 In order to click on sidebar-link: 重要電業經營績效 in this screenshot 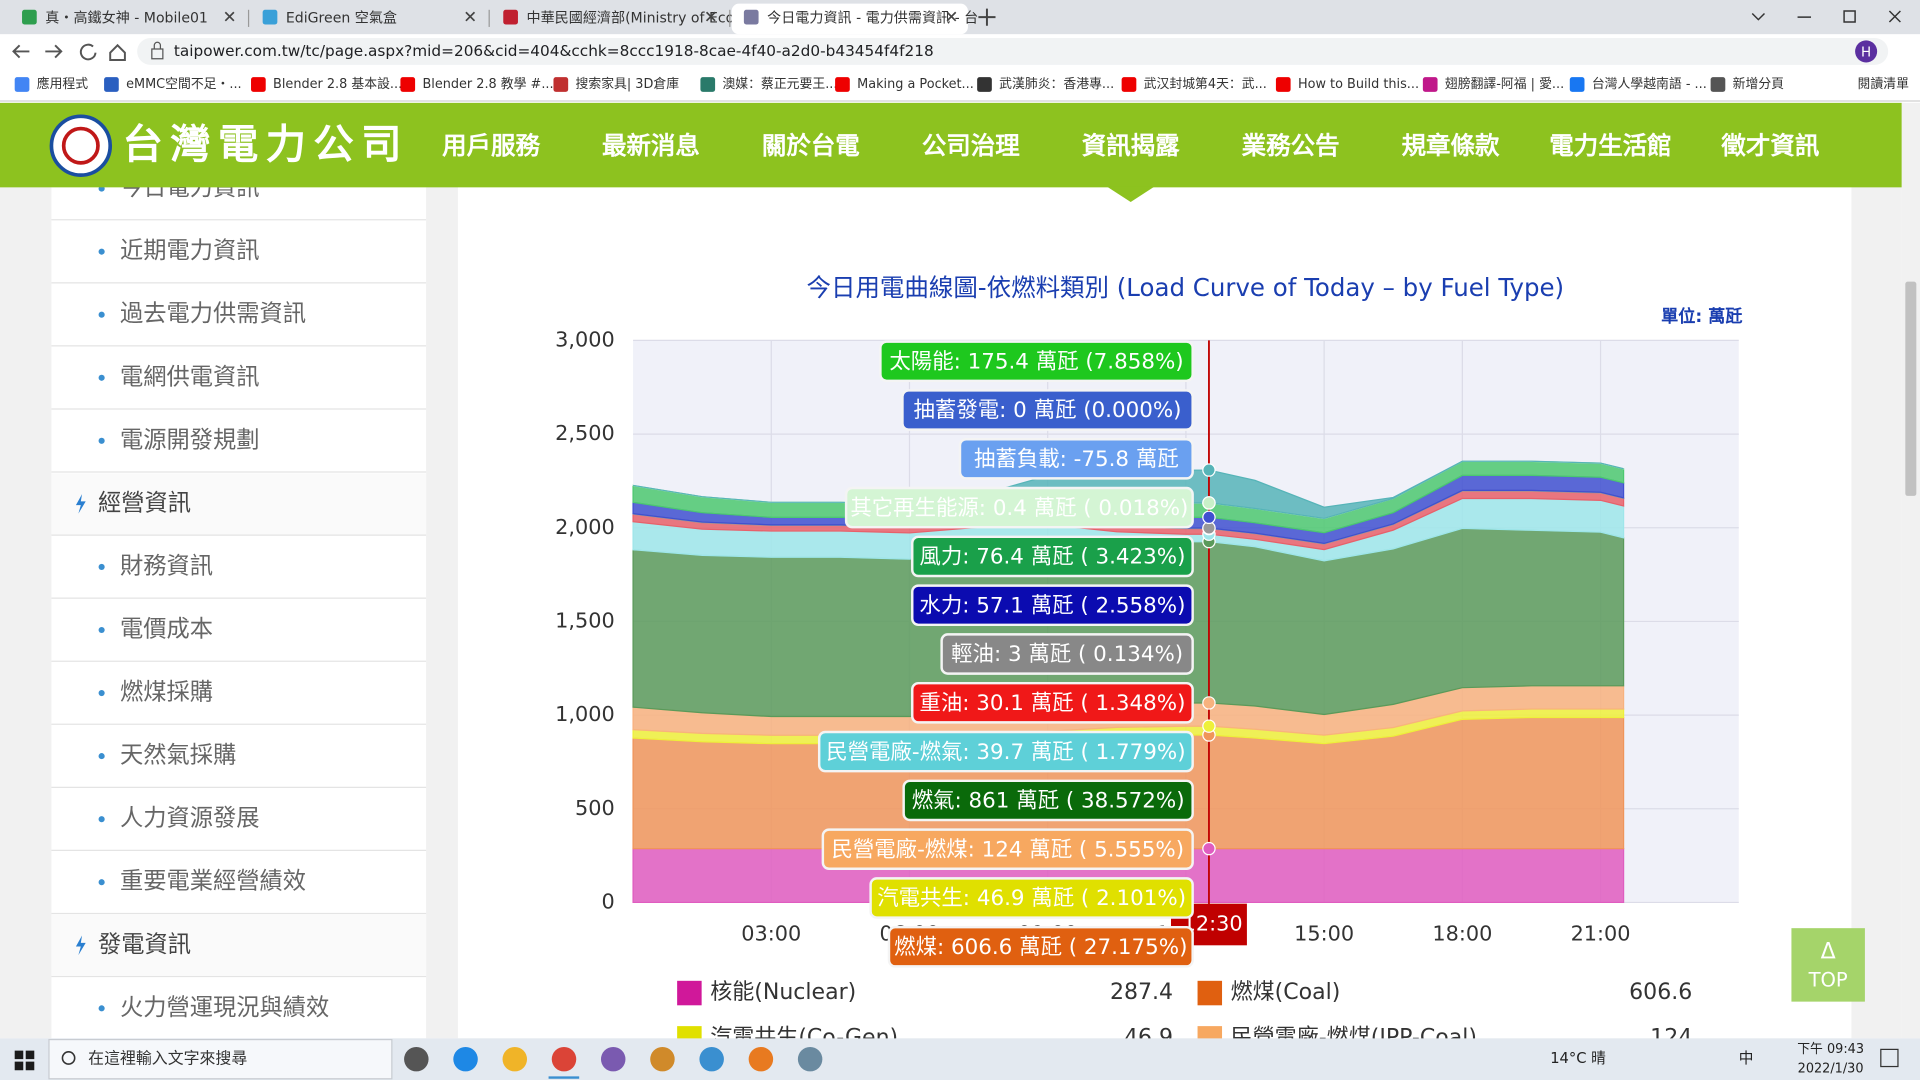, I will do `click(213, 881)`.